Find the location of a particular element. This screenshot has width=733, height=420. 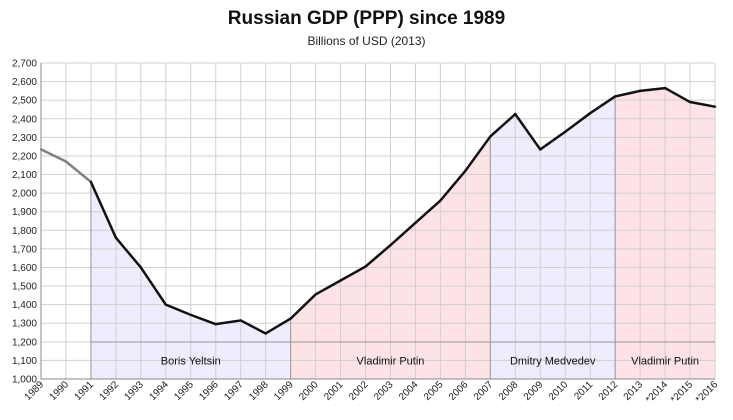

period-label: Boris Yeltsin is located at coordinates (191, 362).